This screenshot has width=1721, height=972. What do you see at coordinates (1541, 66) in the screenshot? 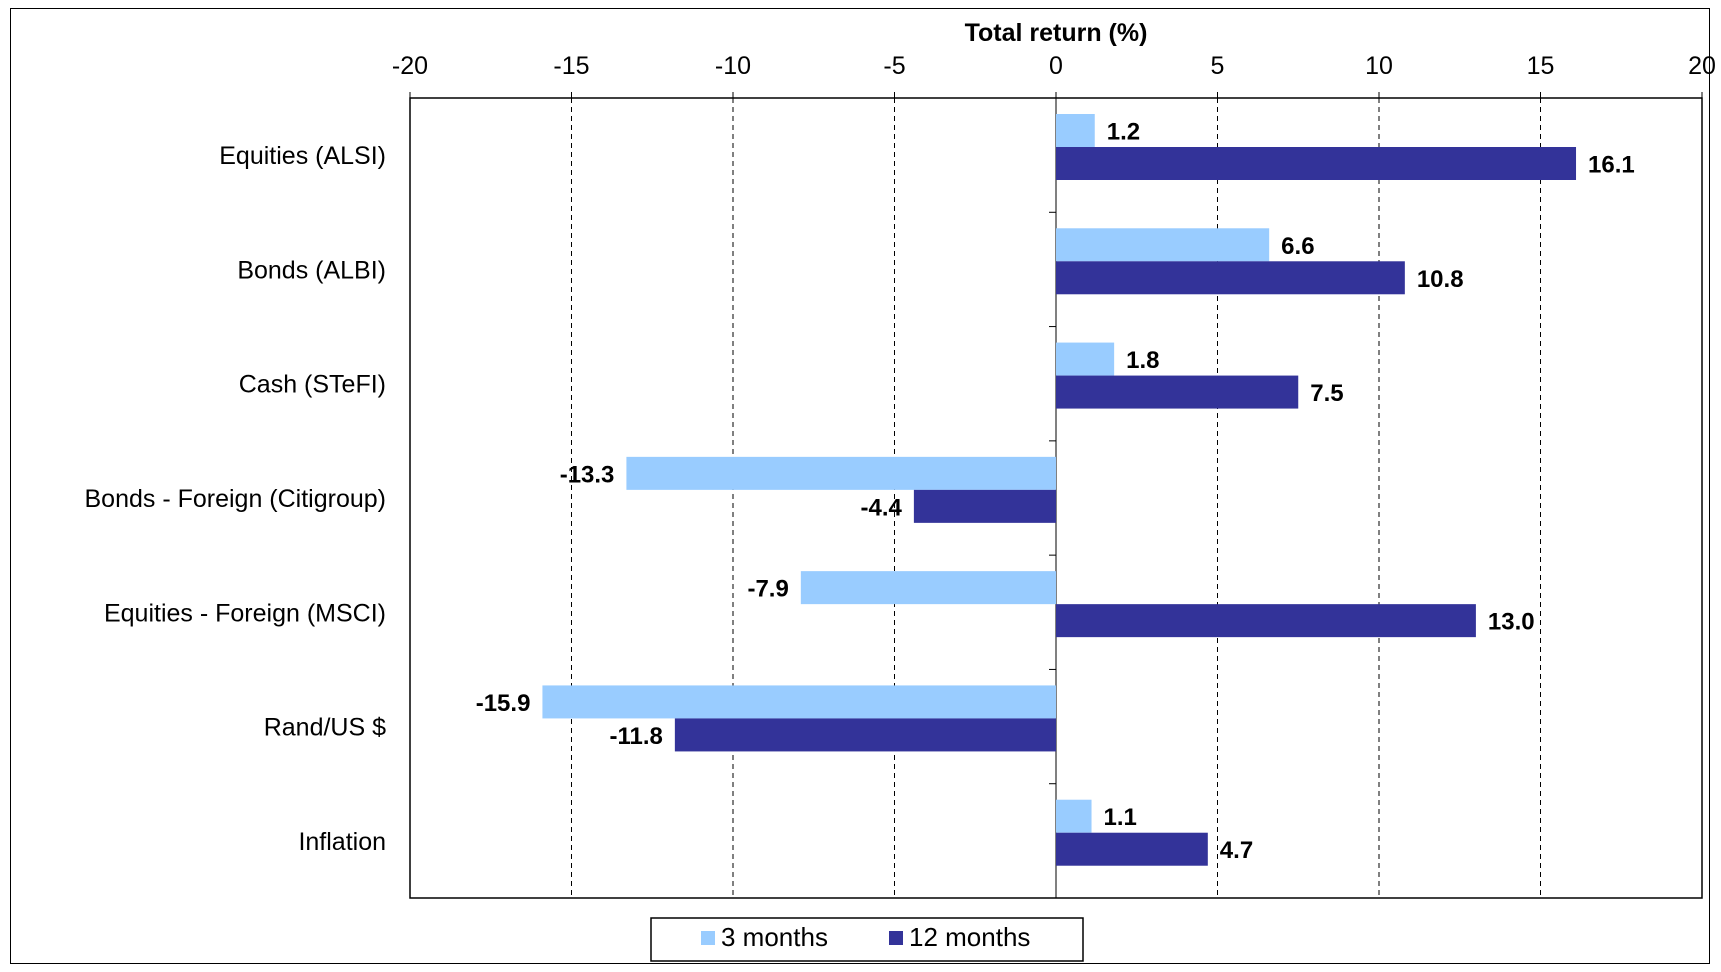
I see `x-tick-label: 15` at bounding box center [1541, 66].